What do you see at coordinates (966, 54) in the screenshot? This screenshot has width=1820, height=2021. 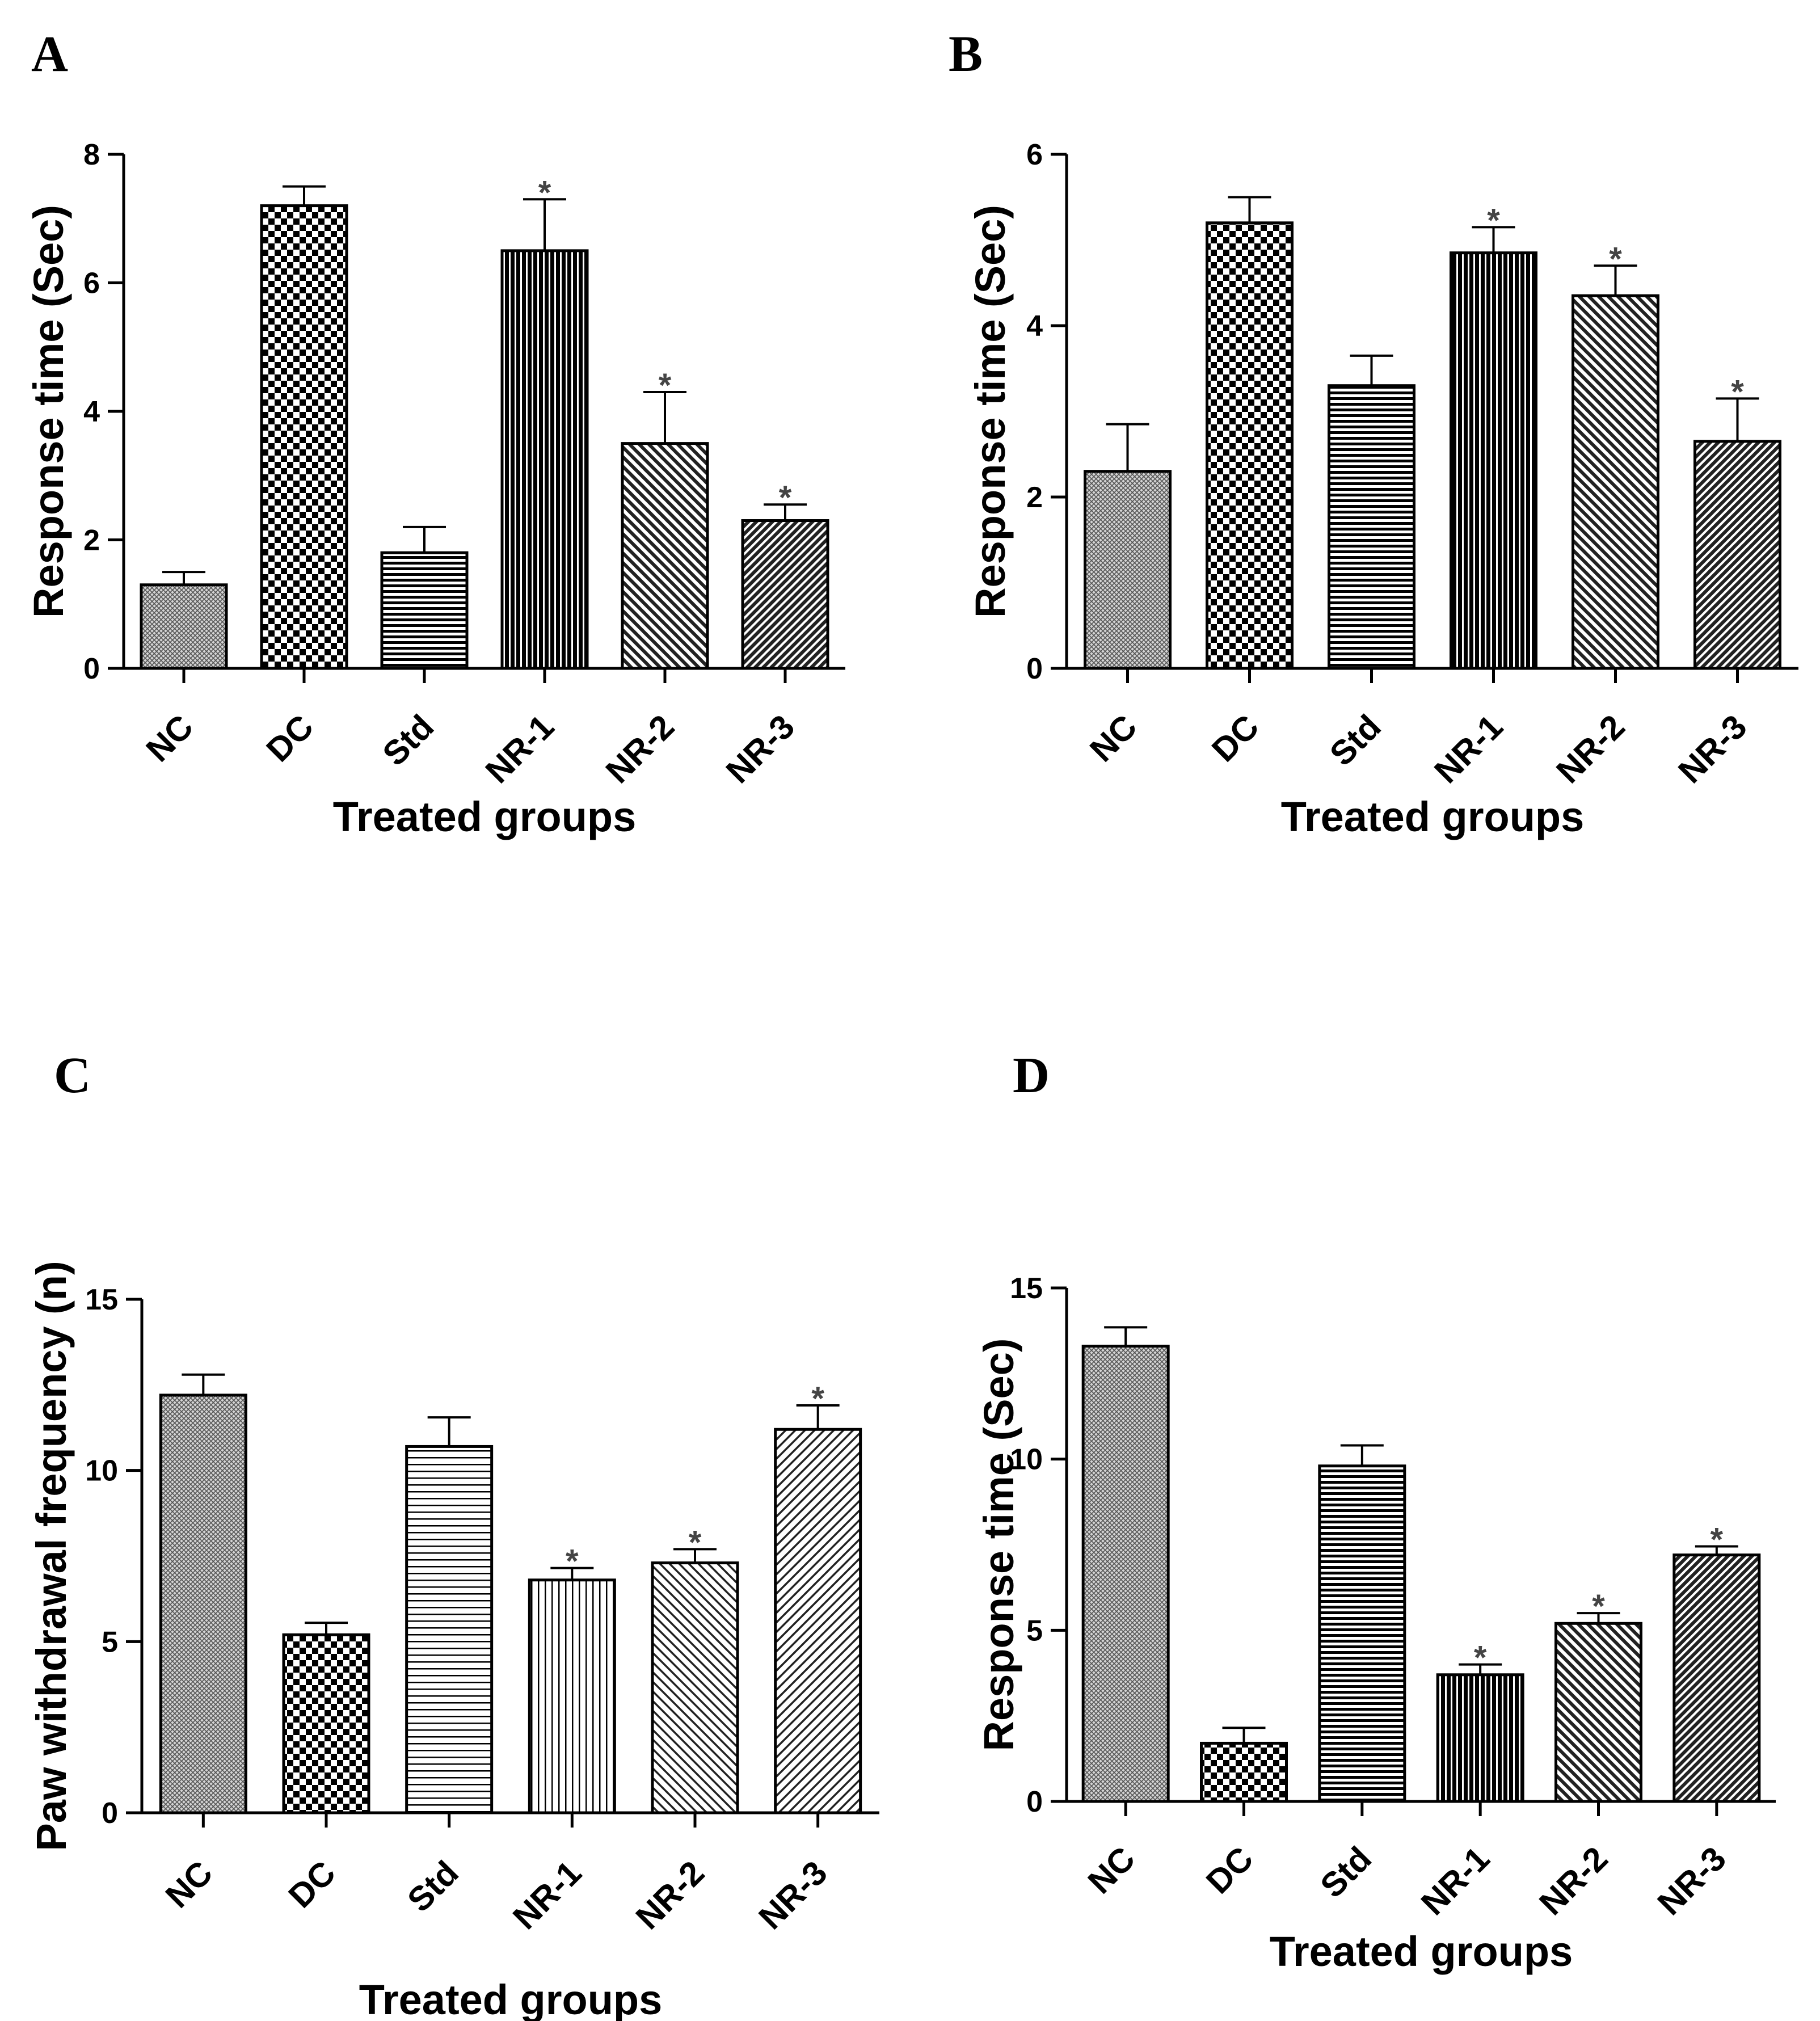 I see `panel-letter: B` at bounding box center [966, 54].